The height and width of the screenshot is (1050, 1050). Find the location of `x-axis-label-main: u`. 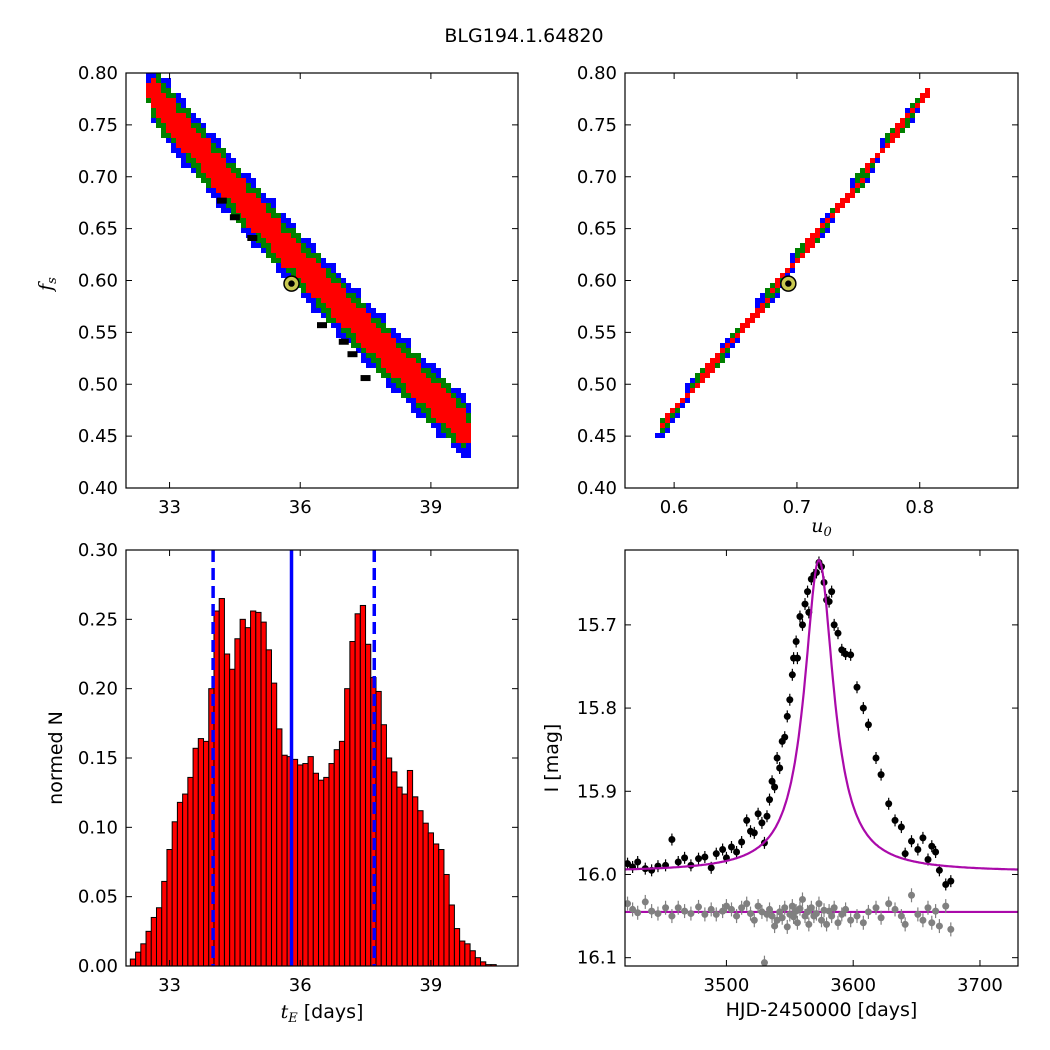

x-axis-label-main: u is located at coordinates (817, 526).